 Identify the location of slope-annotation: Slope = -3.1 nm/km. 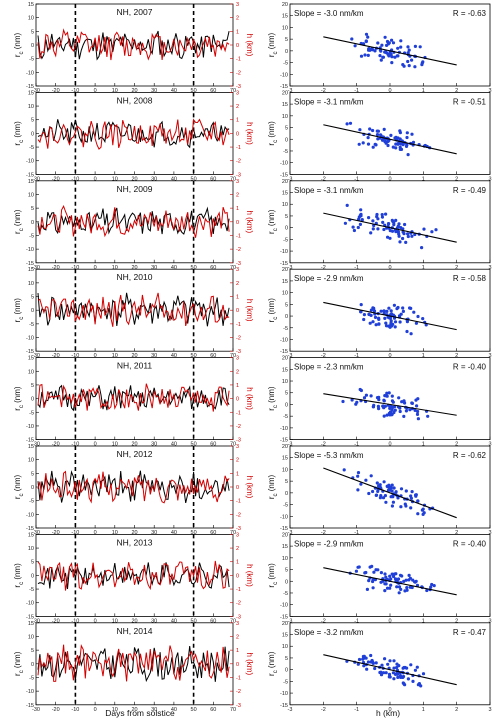
(329, 101).